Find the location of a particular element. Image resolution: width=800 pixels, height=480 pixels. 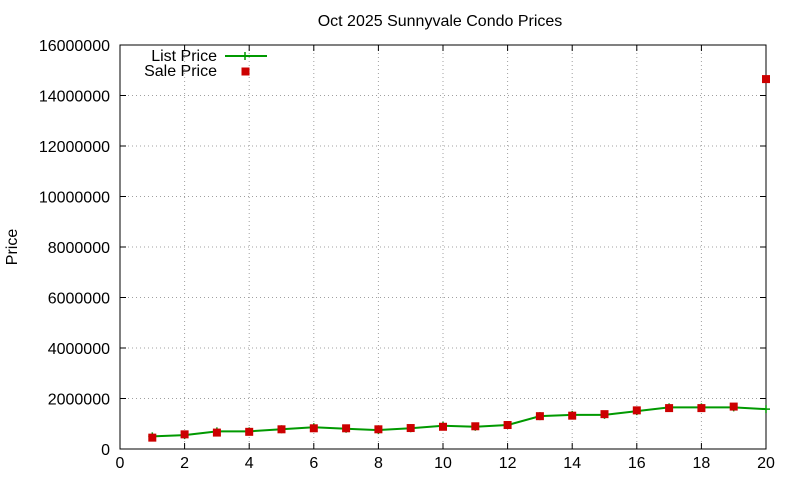

y-tick-label: 2000000 is located at coordinates (79, 400).